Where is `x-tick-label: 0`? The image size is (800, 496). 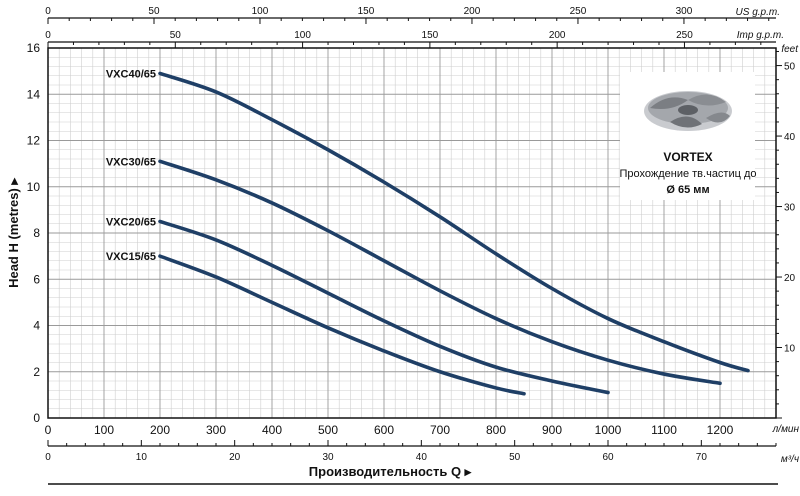
x-tick-label: 0 is located at coordinates (48, 430).